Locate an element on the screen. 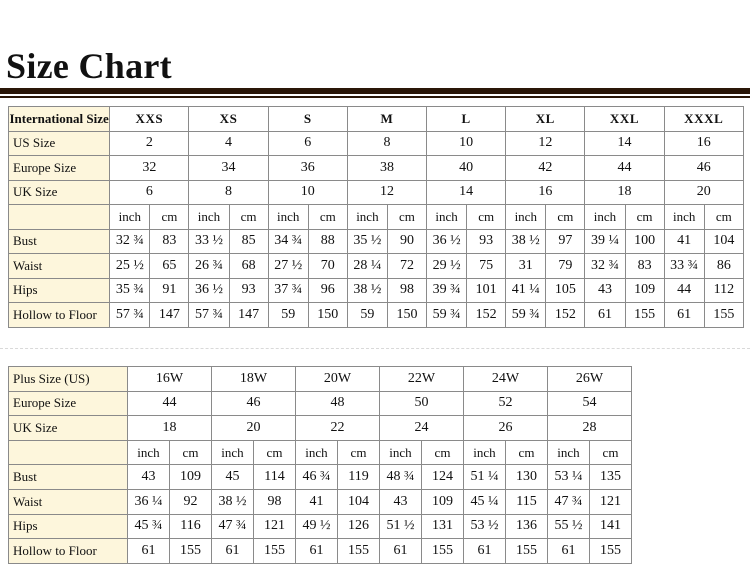  hips-inch-value: 47 ¾ is located at coordinates (232, 526).